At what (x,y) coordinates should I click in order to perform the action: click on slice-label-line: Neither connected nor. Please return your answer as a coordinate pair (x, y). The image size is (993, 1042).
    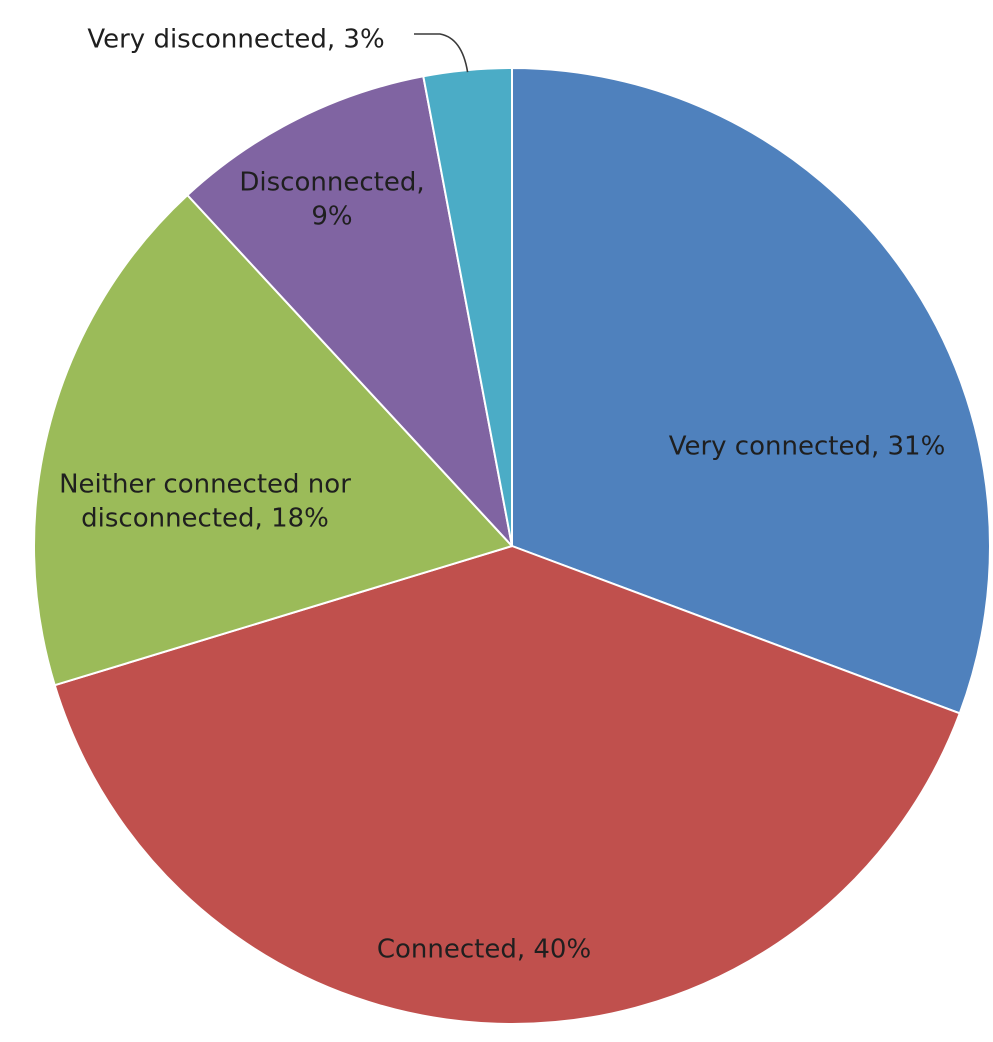
    Looking at the image, I should click on (205, 485).